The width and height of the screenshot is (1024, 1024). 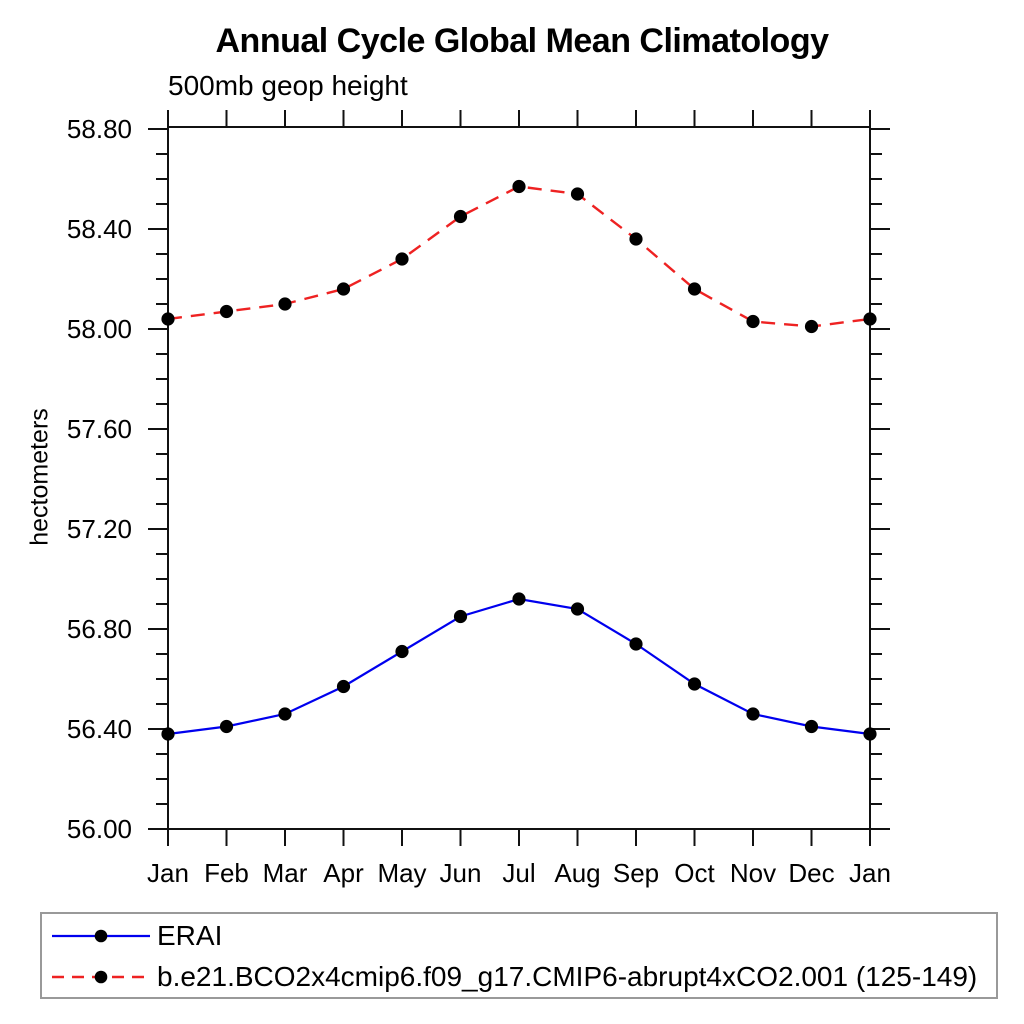 I want to click on x-tick-label: Jun, so click(x=460, y=873).